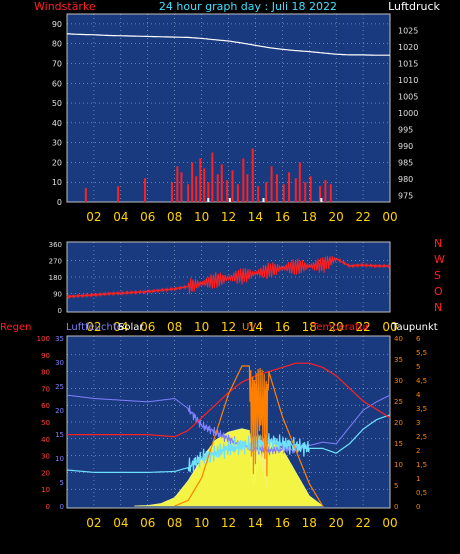 This screenshot has height=554, width=460. Describe the element at coordinates (57, 24) in the screenshot. I see `wind-tick-label: 90` at that location.